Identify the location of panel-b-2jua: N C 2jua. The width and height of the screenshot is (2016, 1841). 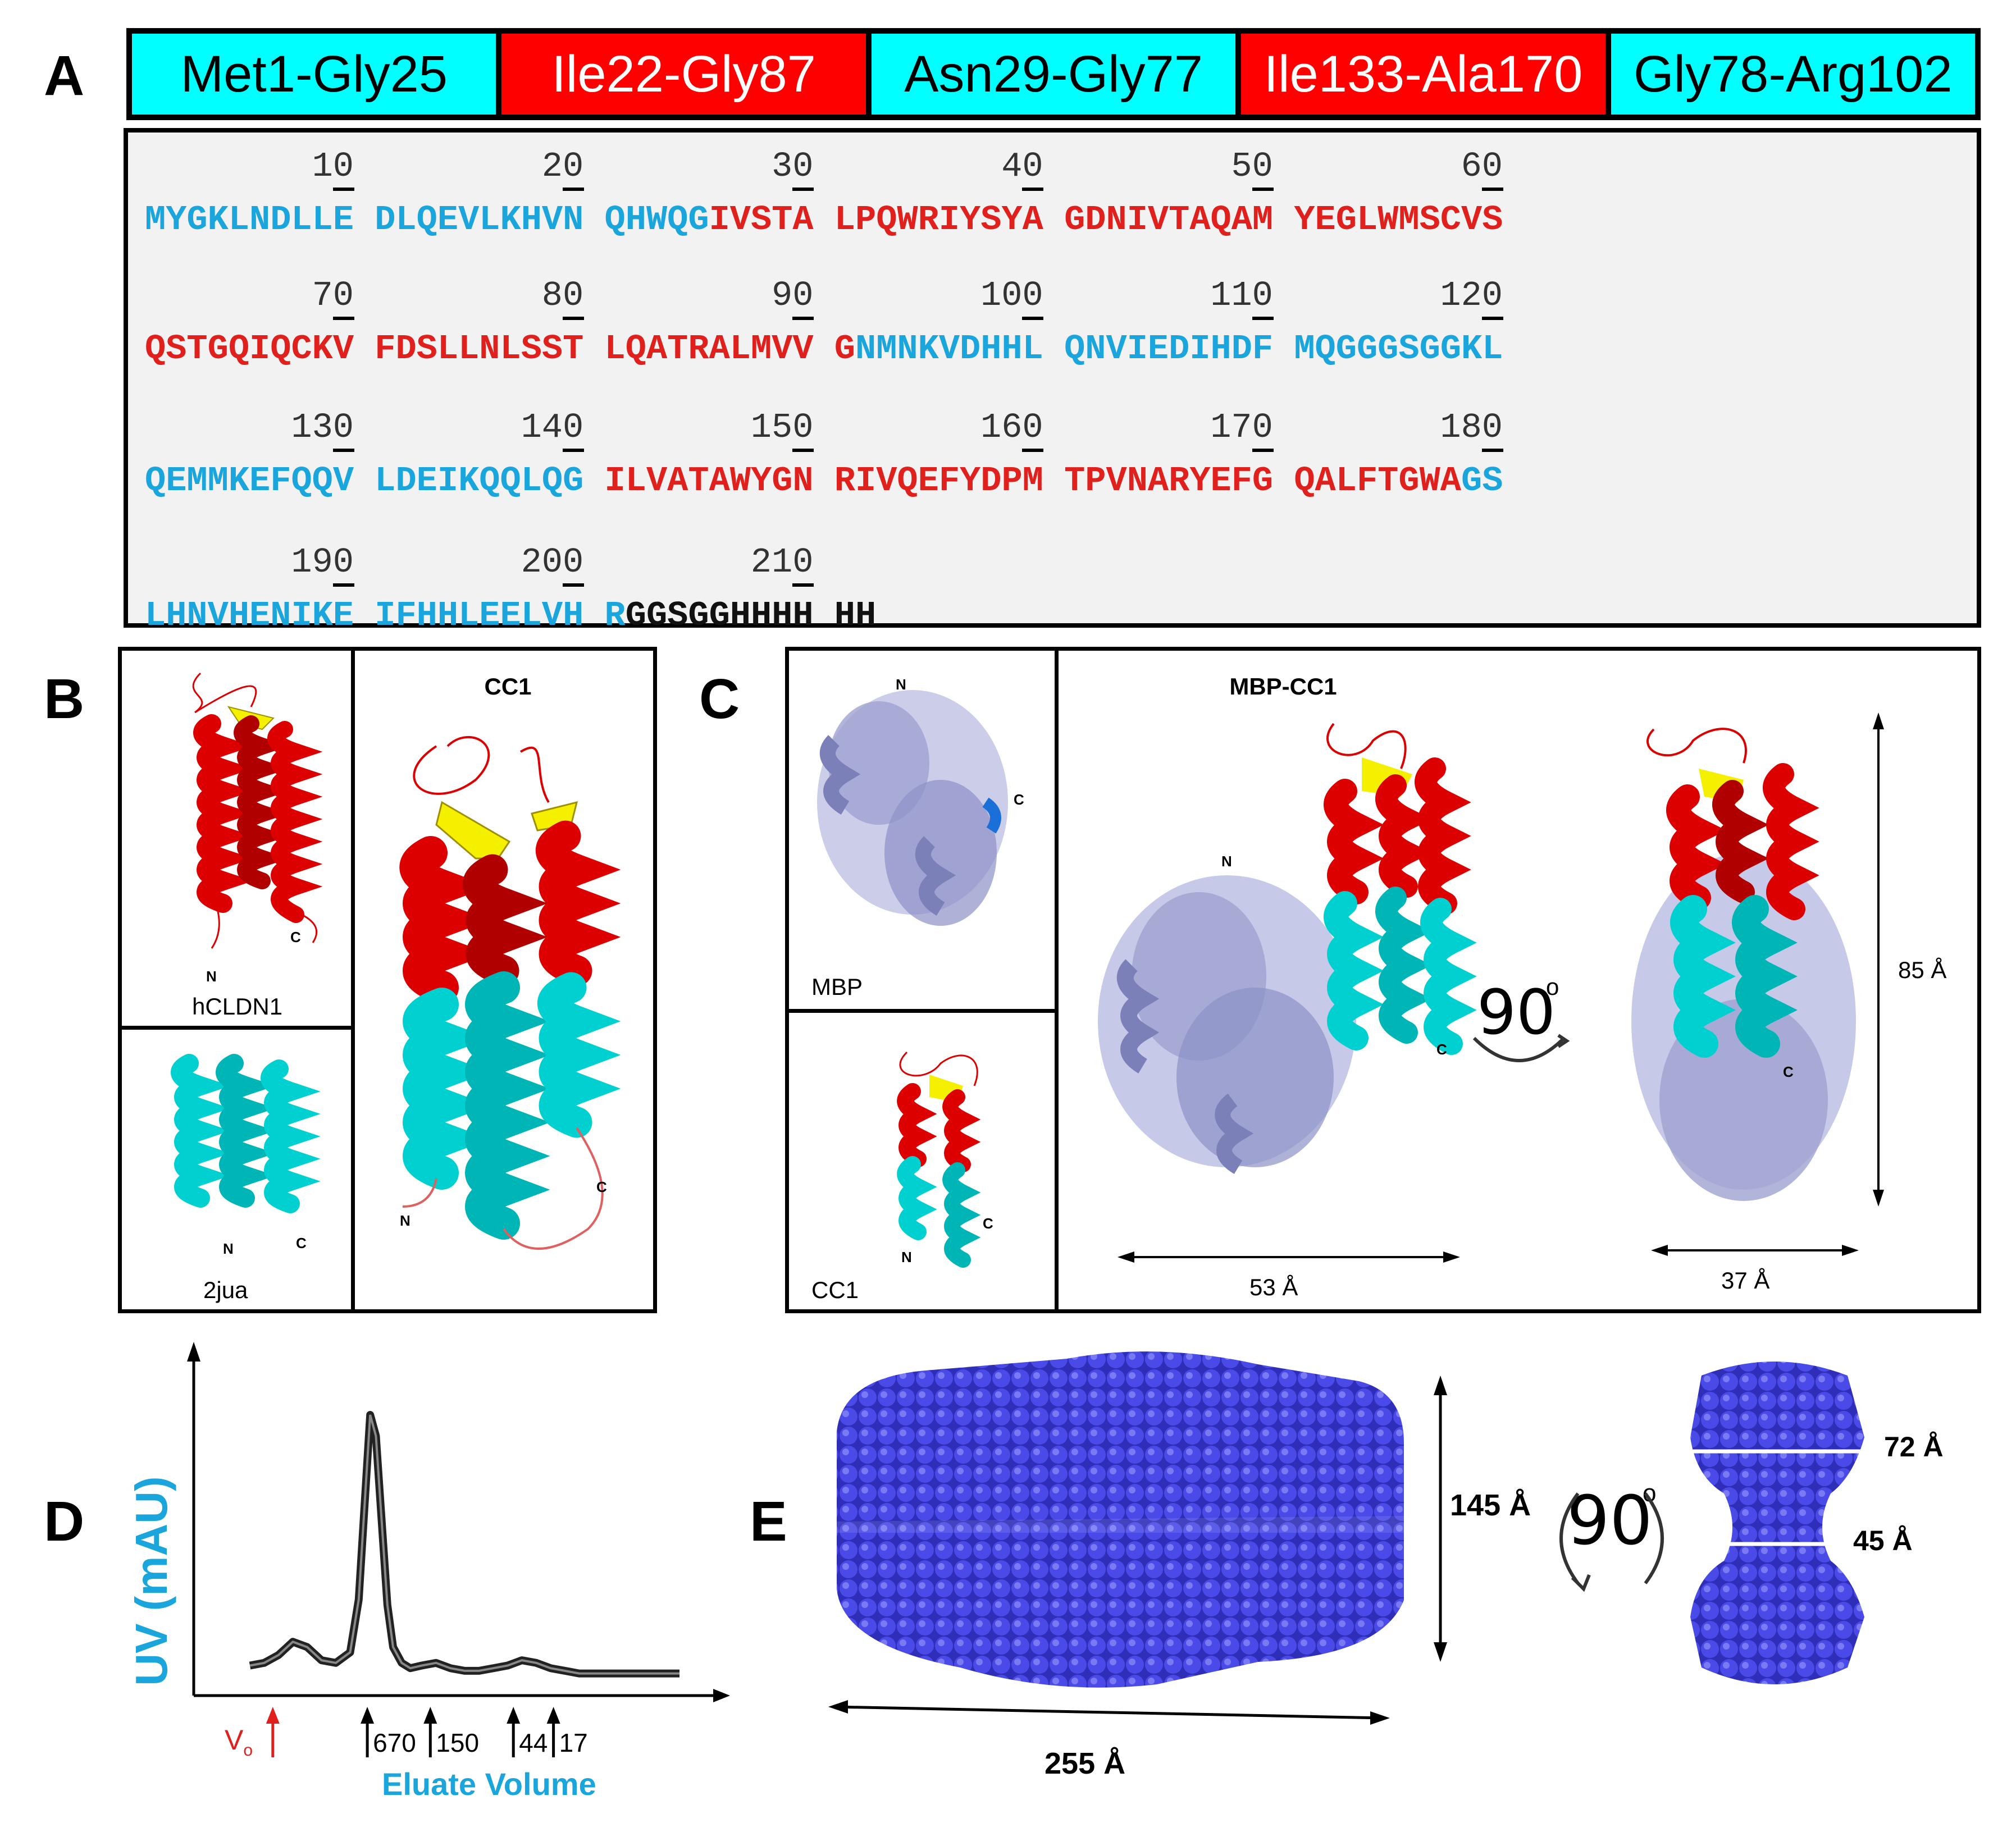
(236, 1169).